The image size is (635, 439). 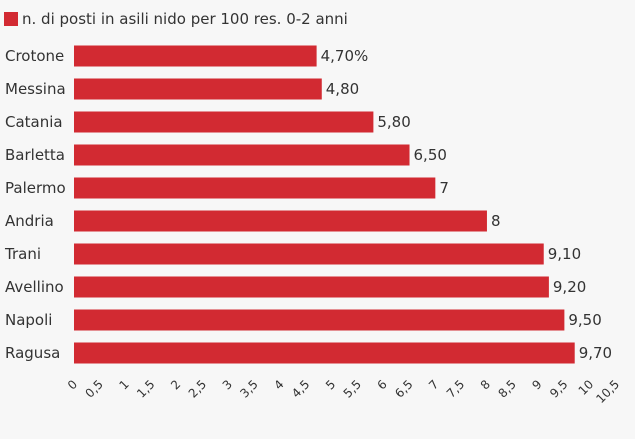 I want to click on x-tick-label: 0,5, so click(x=94, y=388).